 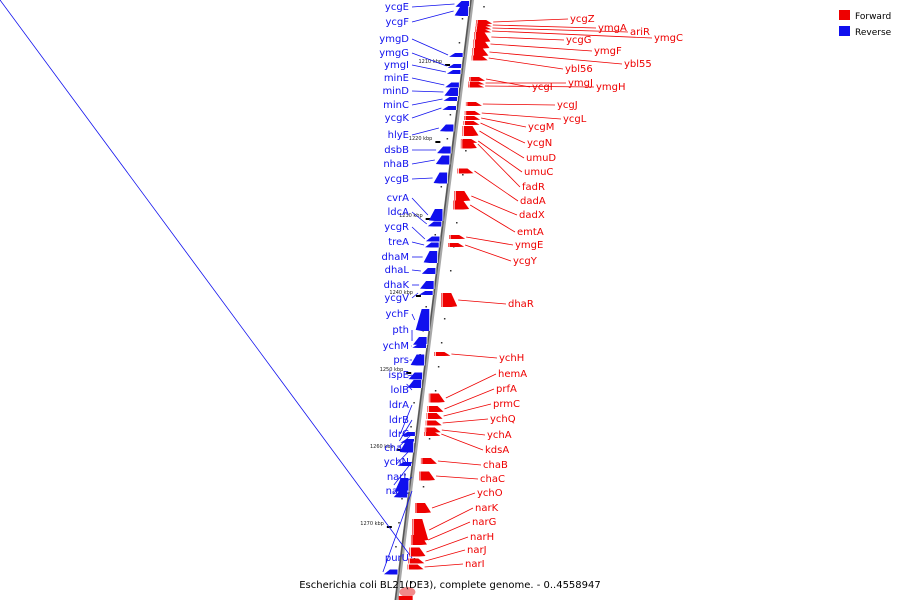 What do you see at coordinates (551, 28) in the screenshot?
I see `forward-gene-ymga: ymgA` at bounding box center [551, 28].